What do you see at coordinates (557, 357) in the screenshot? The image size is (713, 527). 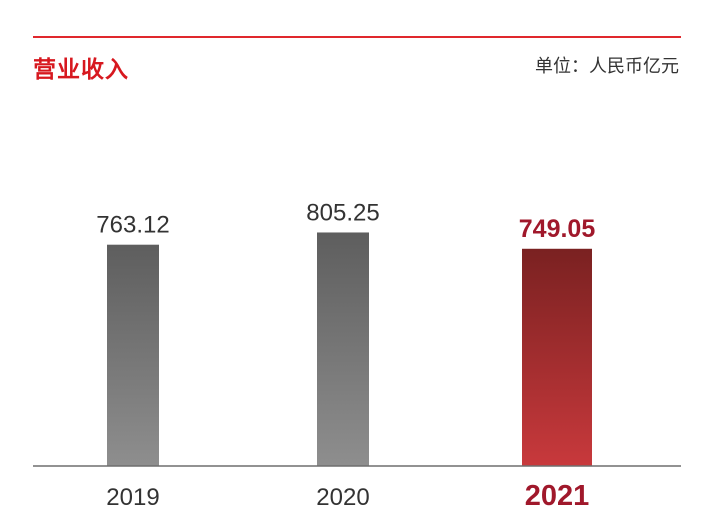 I see `bar-2021` at bounding box center [557, 357].